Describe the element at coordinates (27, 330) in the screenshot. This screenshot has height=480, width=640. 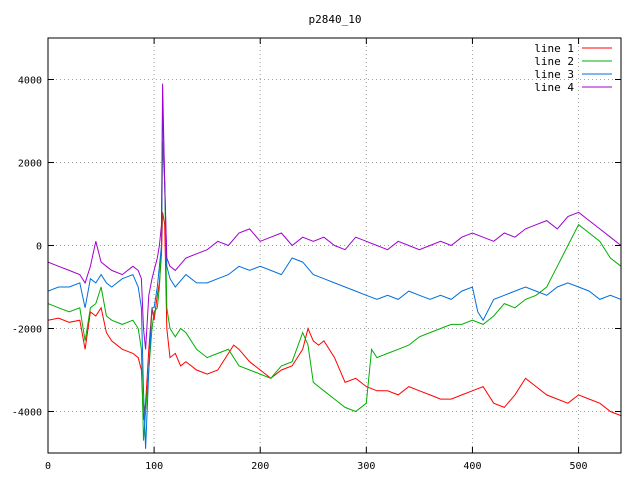
I see `y-tick-label: -2000` at that location.